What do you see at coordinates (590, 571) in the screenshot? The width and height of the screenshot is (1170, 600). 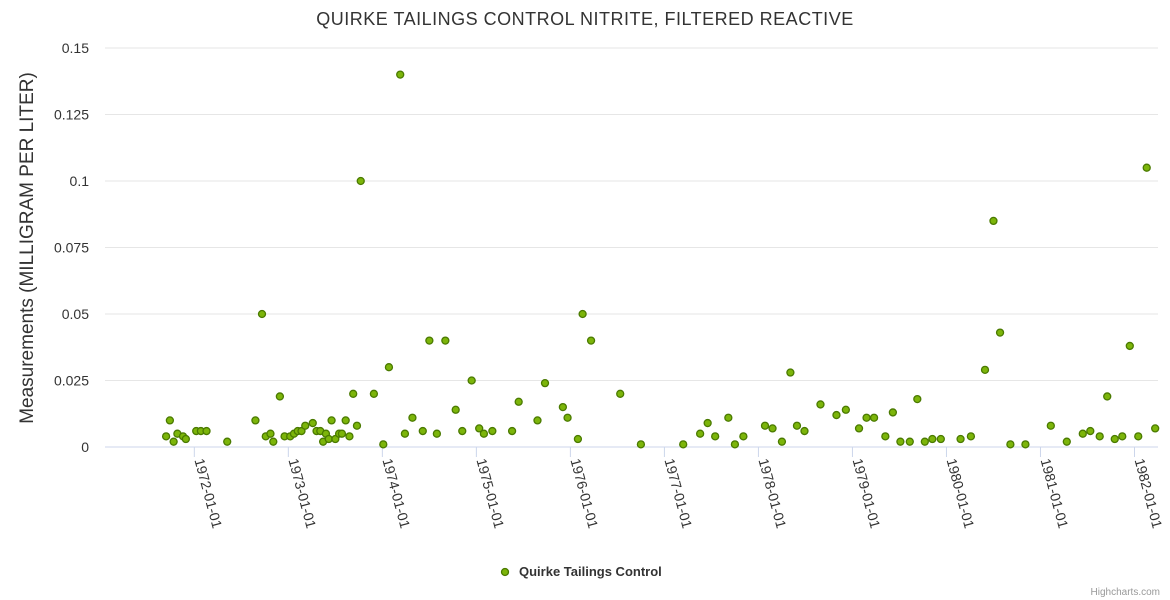 I see `legend-label: Quirke Tailings Control` at bounding box center [590, 571].